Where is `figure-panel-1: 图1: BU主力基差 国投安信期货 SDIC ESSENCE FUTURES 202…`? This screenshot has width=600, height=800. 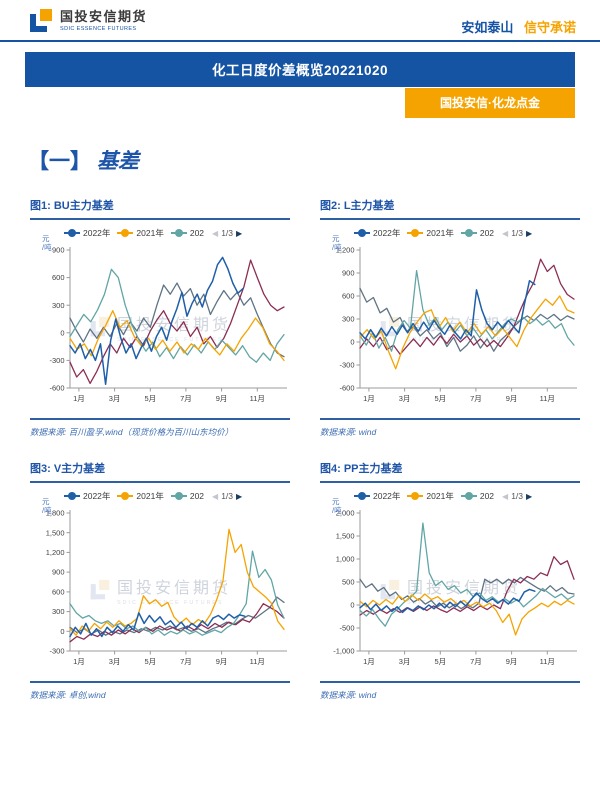 figure-panel-1: 图1: BU主力基差 国投安信期货 SDIC ESSENCE FUTURES 202… is located at coordinates (160, 317).